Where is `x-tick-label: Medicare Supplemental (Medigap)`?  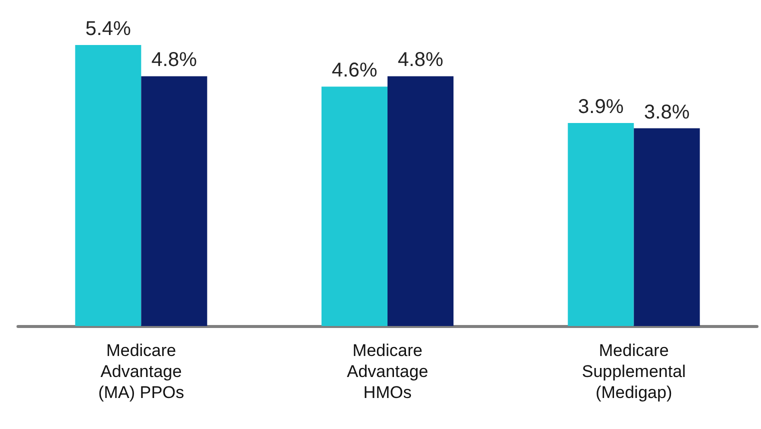
x-tick-label: Medicare Supplemental (Medigap) is located at coordinates (634, 371).